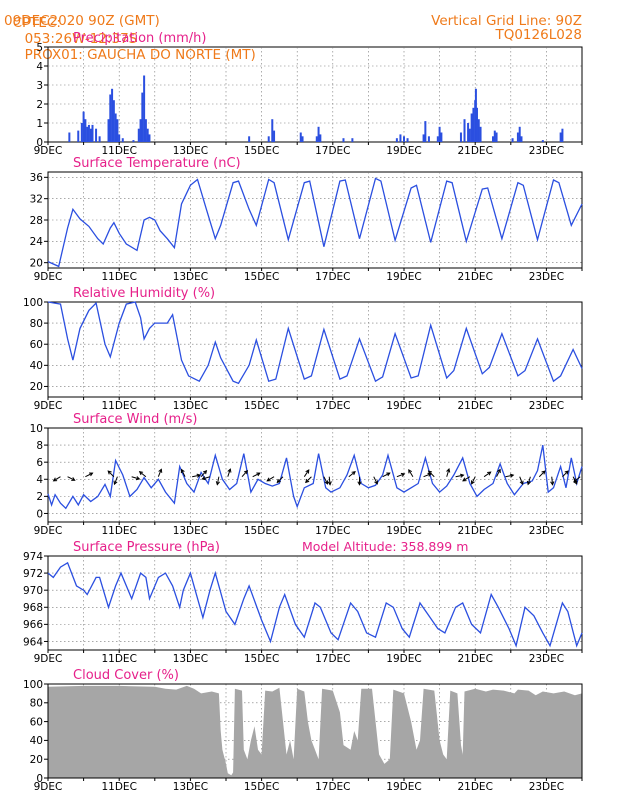  I want to click on precip-title: Precipitation (mm/h), so click(139, 38).